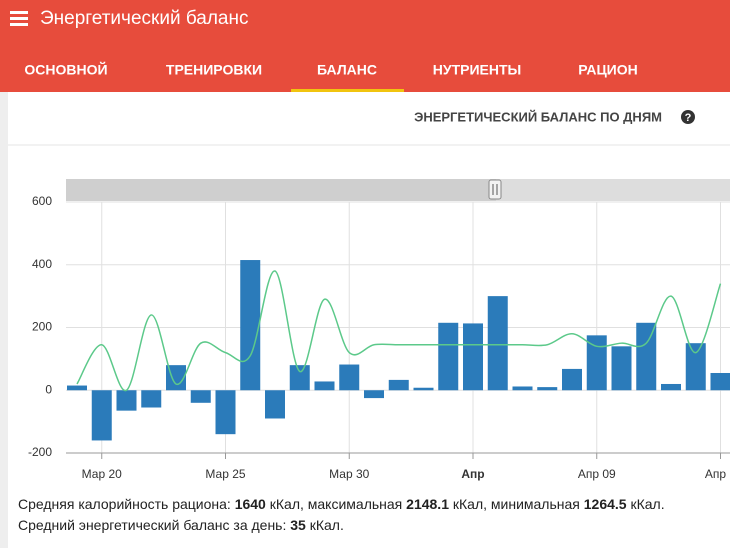 This screenshot has height=553, width=730. I want to click on active-tab-indicator, so click(347, 90).